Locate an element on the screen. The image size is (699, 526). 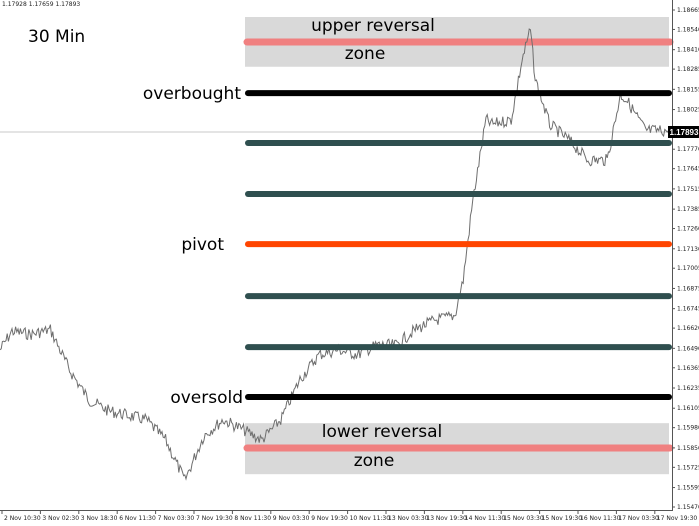
y-tick-label: 1.18410 is located at coordinates (688, 50).